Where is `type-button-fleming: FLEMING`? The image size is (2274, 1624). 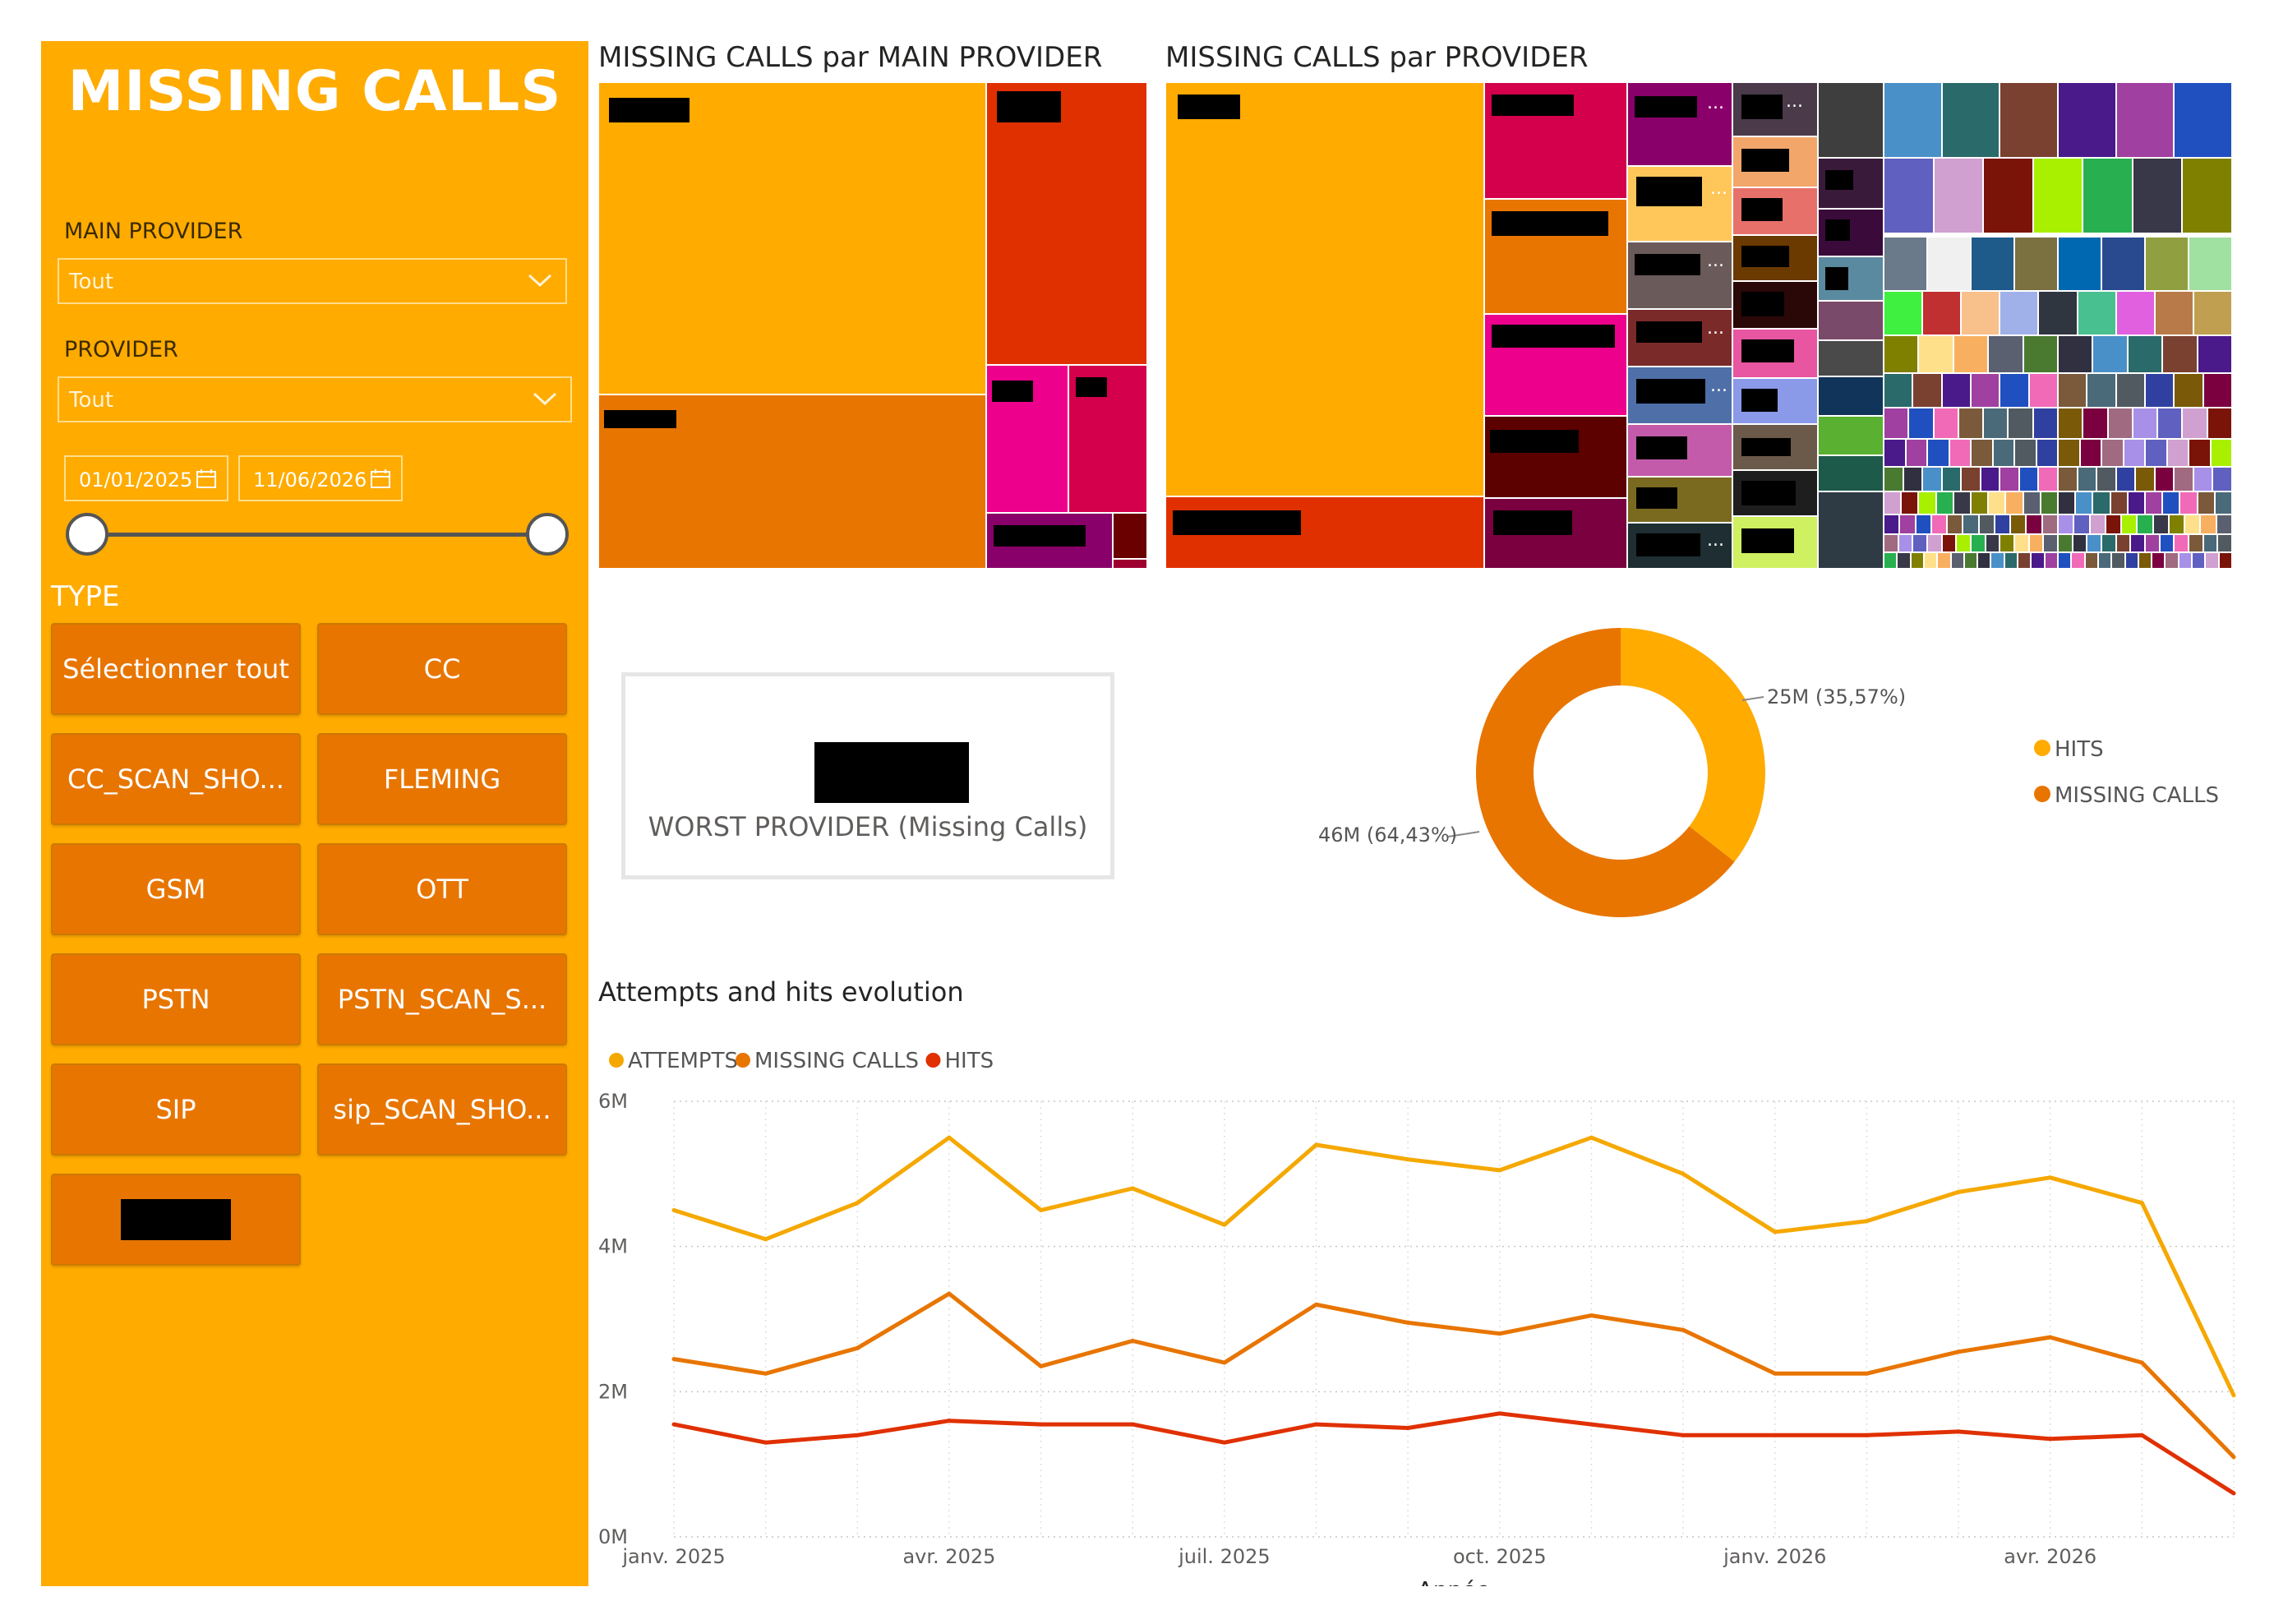
type-button-fleming: FLEMING is located at coordinates (442, 779).